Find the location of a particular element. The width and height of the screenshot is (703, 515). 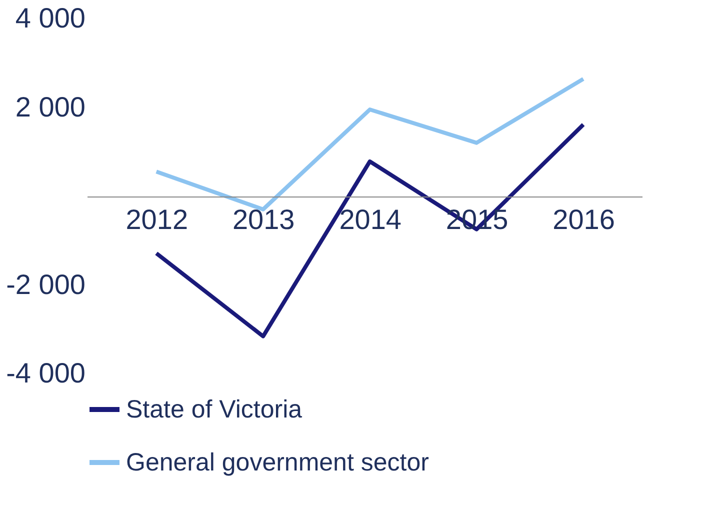

y-tick-label: -4 000 is located at coordinates (46, 373).